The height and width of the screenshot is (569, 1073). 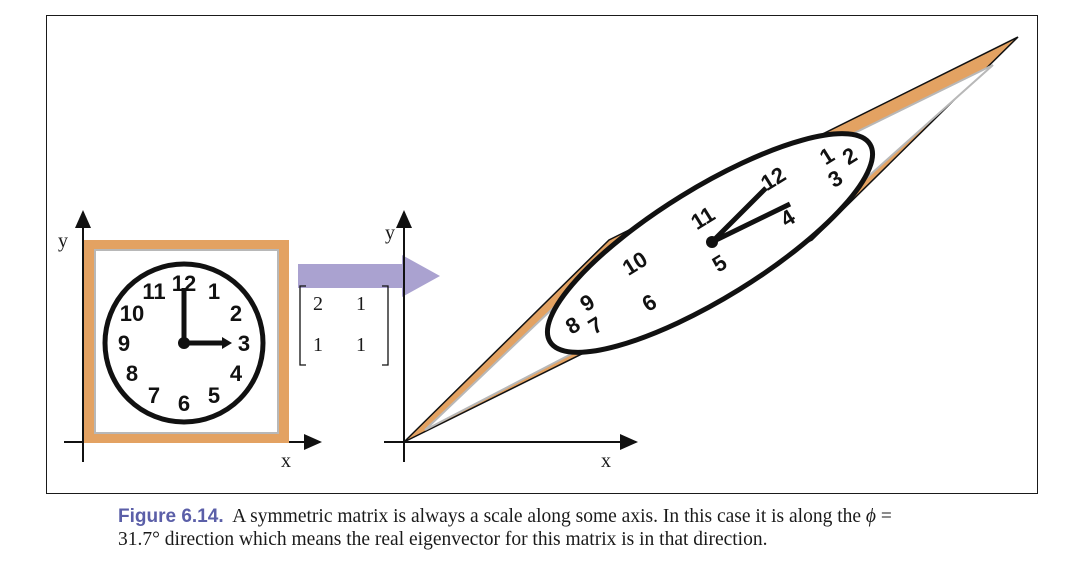 What do you see at coordinates (318, 304) in the screenshot?
I see `matrix-r1c1: 2` at bounding box center [318, 304].